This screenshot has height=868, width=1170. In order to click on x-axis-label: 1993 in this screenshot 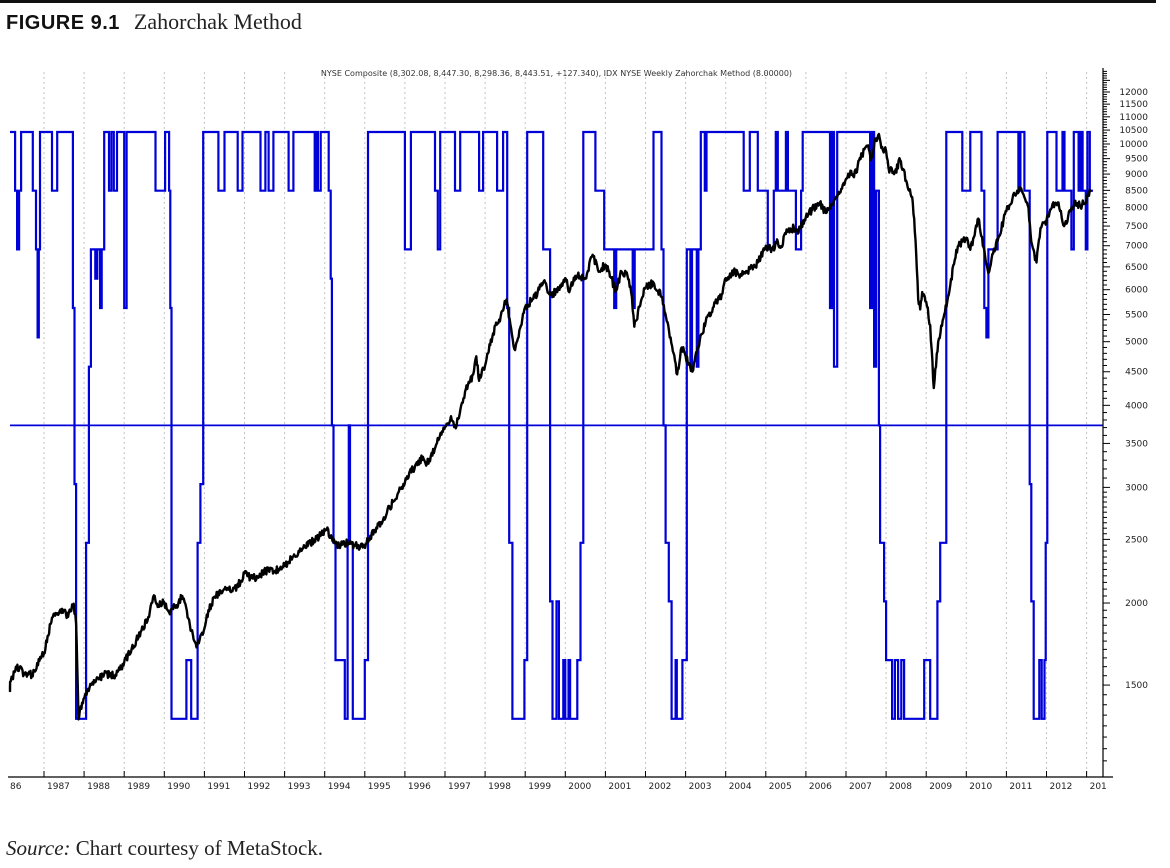, I will do `click(299, 787)`.